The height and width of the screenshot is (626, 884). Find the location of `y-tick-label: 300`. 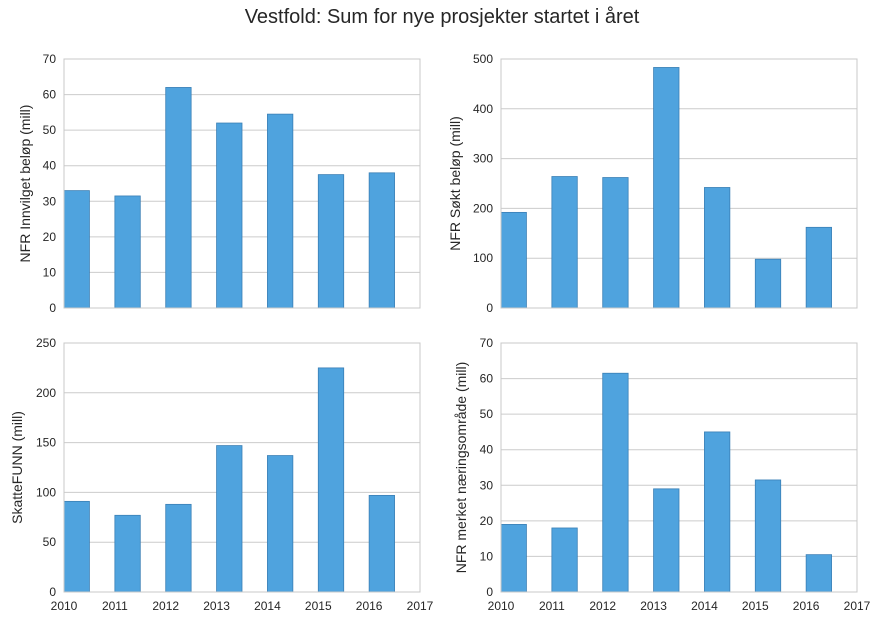

y-tick-label: 300 is located at coordinates (483, 159).